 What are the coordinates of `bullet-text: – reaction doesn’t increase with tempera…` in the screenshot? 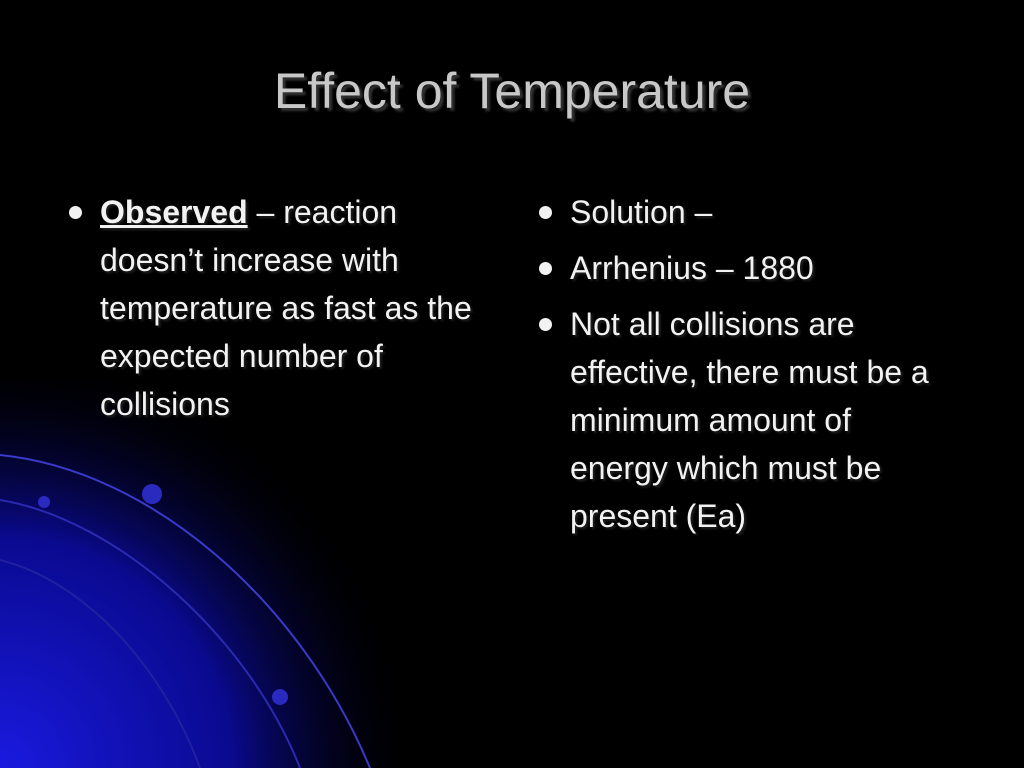 It's located at (286, 308).